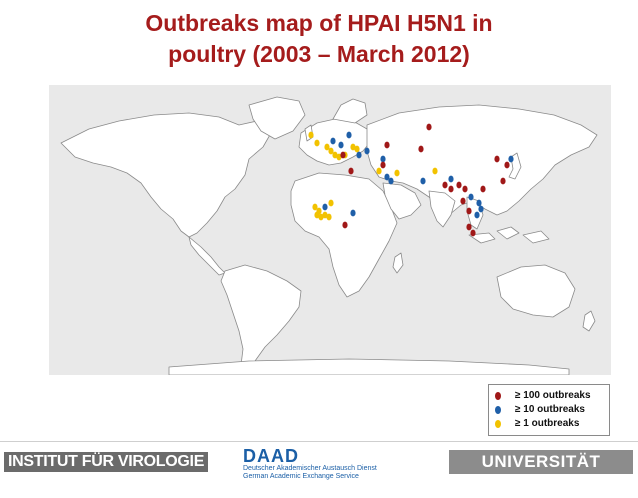 The height and width of the screenshot is (498, 638). What do you see at coordinates (536, 291) in the screenshot?
I see `australia-landmass` at bounding box center [536, 291].